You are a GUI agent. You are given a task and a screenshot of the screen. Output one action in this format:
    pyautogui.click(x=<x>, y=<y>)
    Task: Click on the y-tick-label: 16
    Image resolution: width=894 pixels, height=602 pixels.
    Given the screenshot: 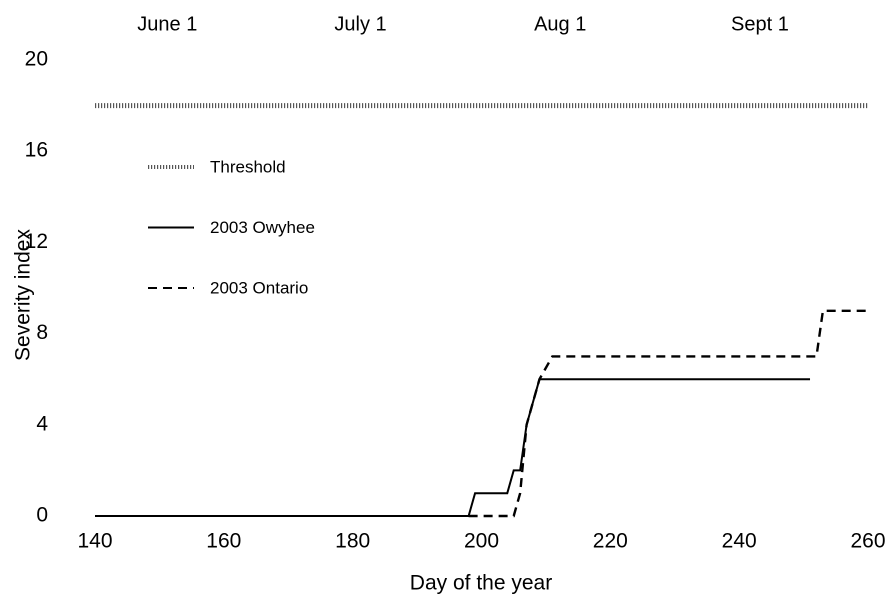 What is the action you would take?
    pyautogui.click(x=36, y=150)
    